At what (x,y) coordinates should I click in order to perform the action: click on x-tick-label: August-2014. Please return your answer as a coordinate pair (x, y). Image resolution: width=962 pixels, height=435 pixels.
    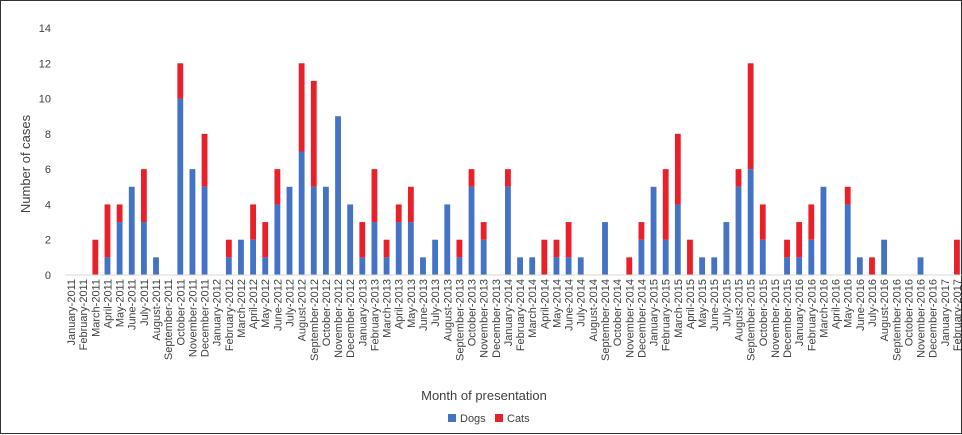
    Looking at the image, I should click on (594, 310).